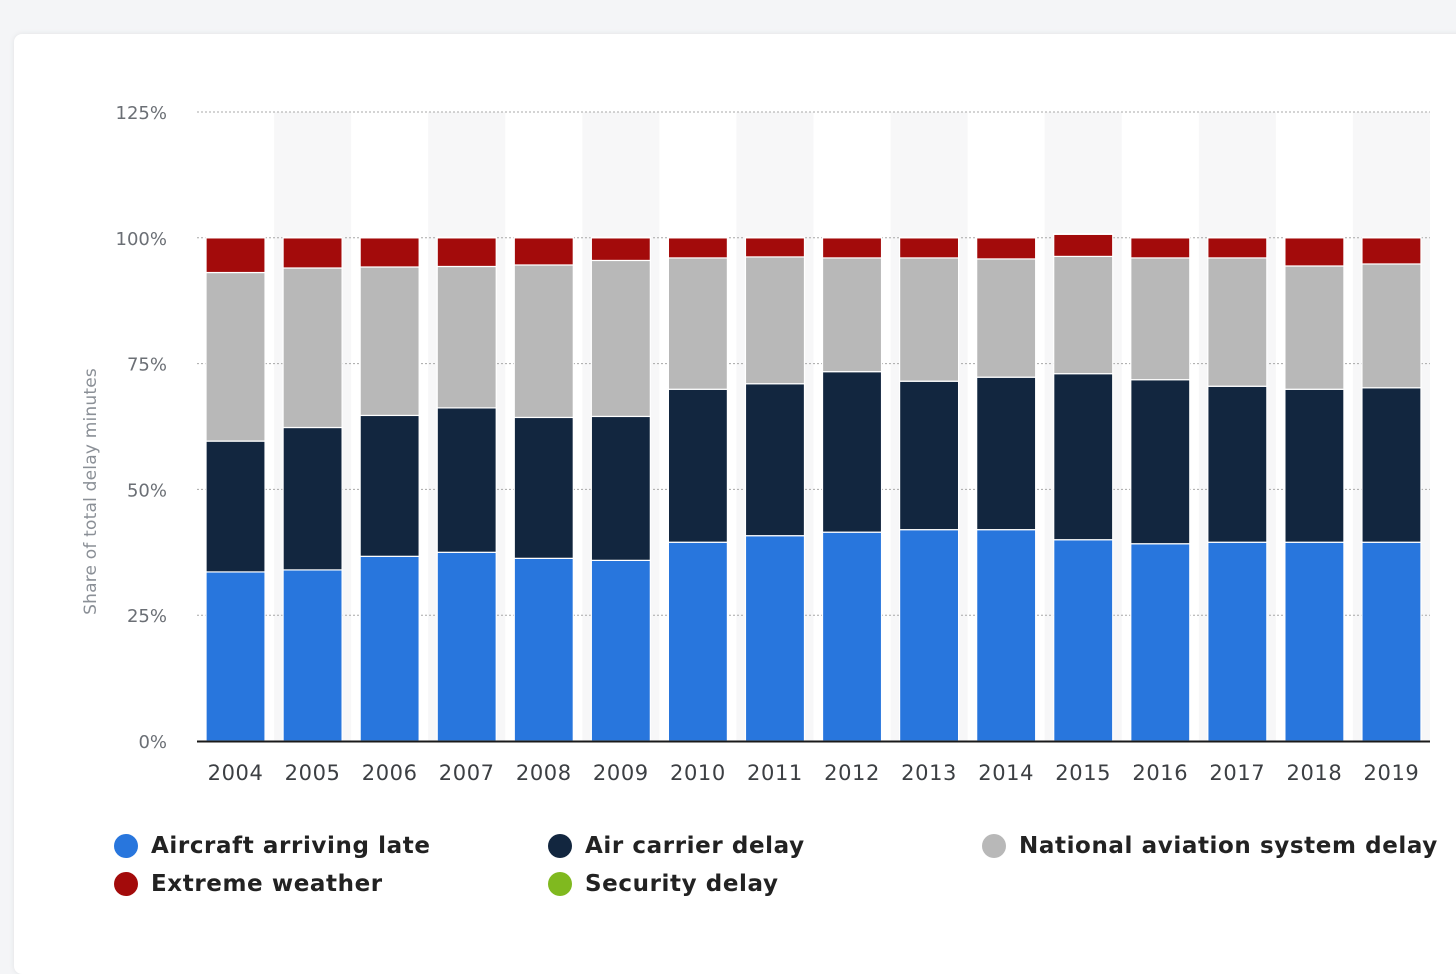  What do you see at coordinates (91, 491) in the screenshot?
I see `y-axis-label: Share of total delay minutes` at bounding box center [91, 491].